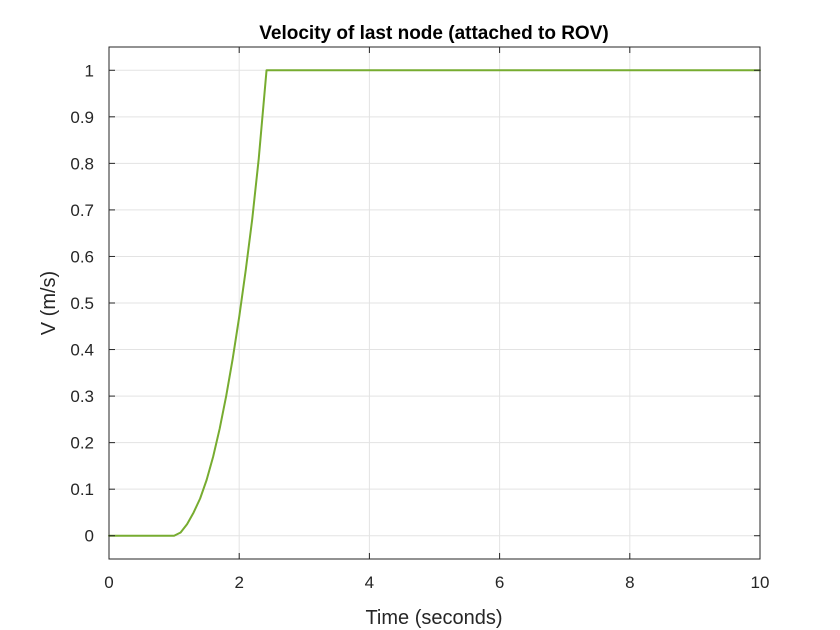 Image resolution: width=840 pixels, height=630 pixels. I want to click on y-tick-label: 0.2, so click(82, 443).